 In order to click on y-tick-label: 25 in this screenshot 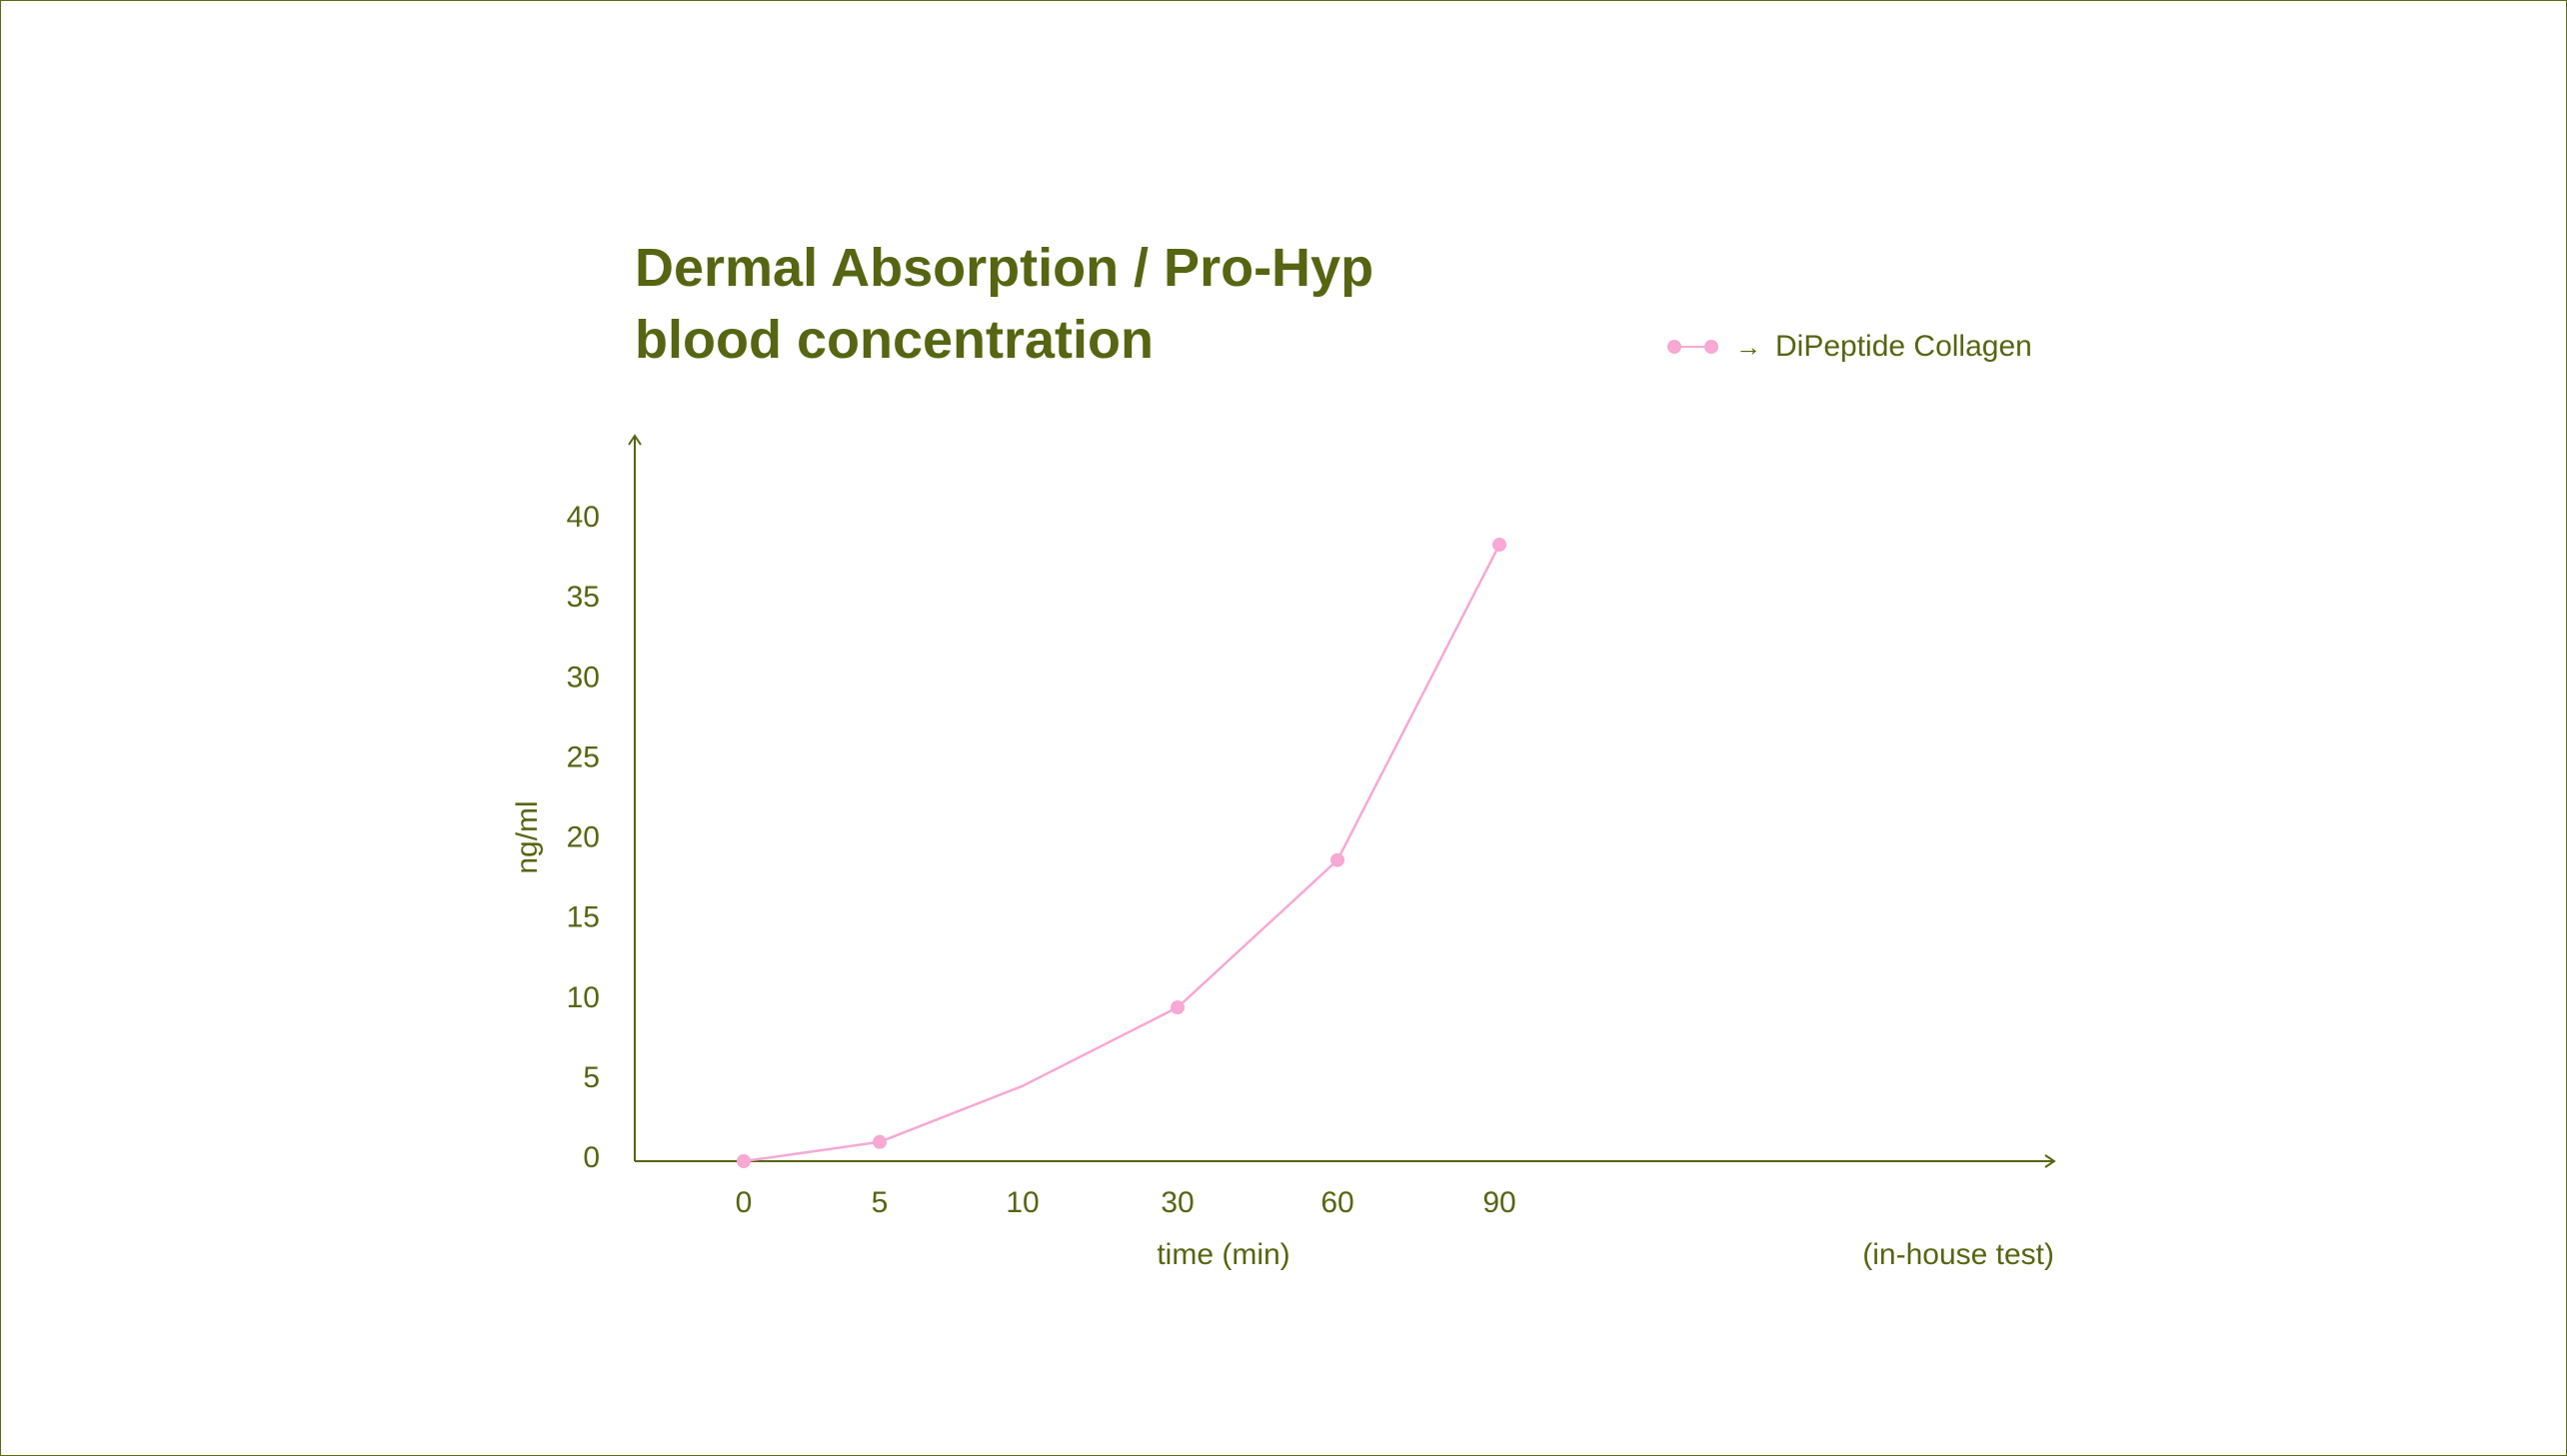, I will do `click(583, 756)`.